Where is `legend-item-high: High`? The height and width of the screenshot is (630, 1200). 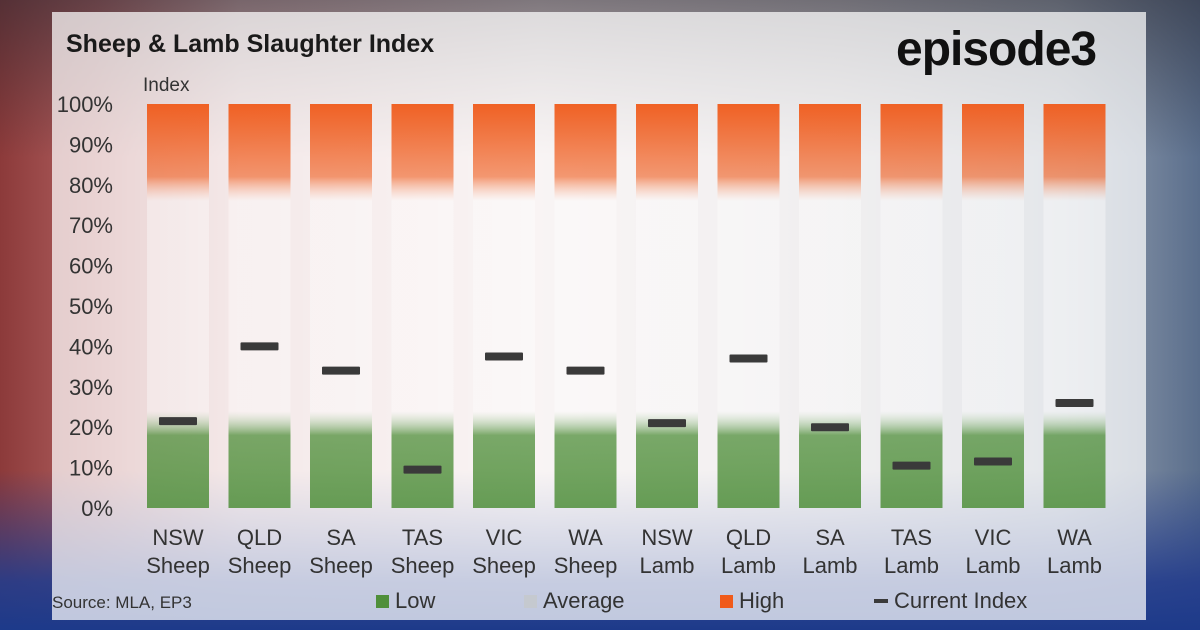 legend-item-high: High is located at coordinates (752, 601).